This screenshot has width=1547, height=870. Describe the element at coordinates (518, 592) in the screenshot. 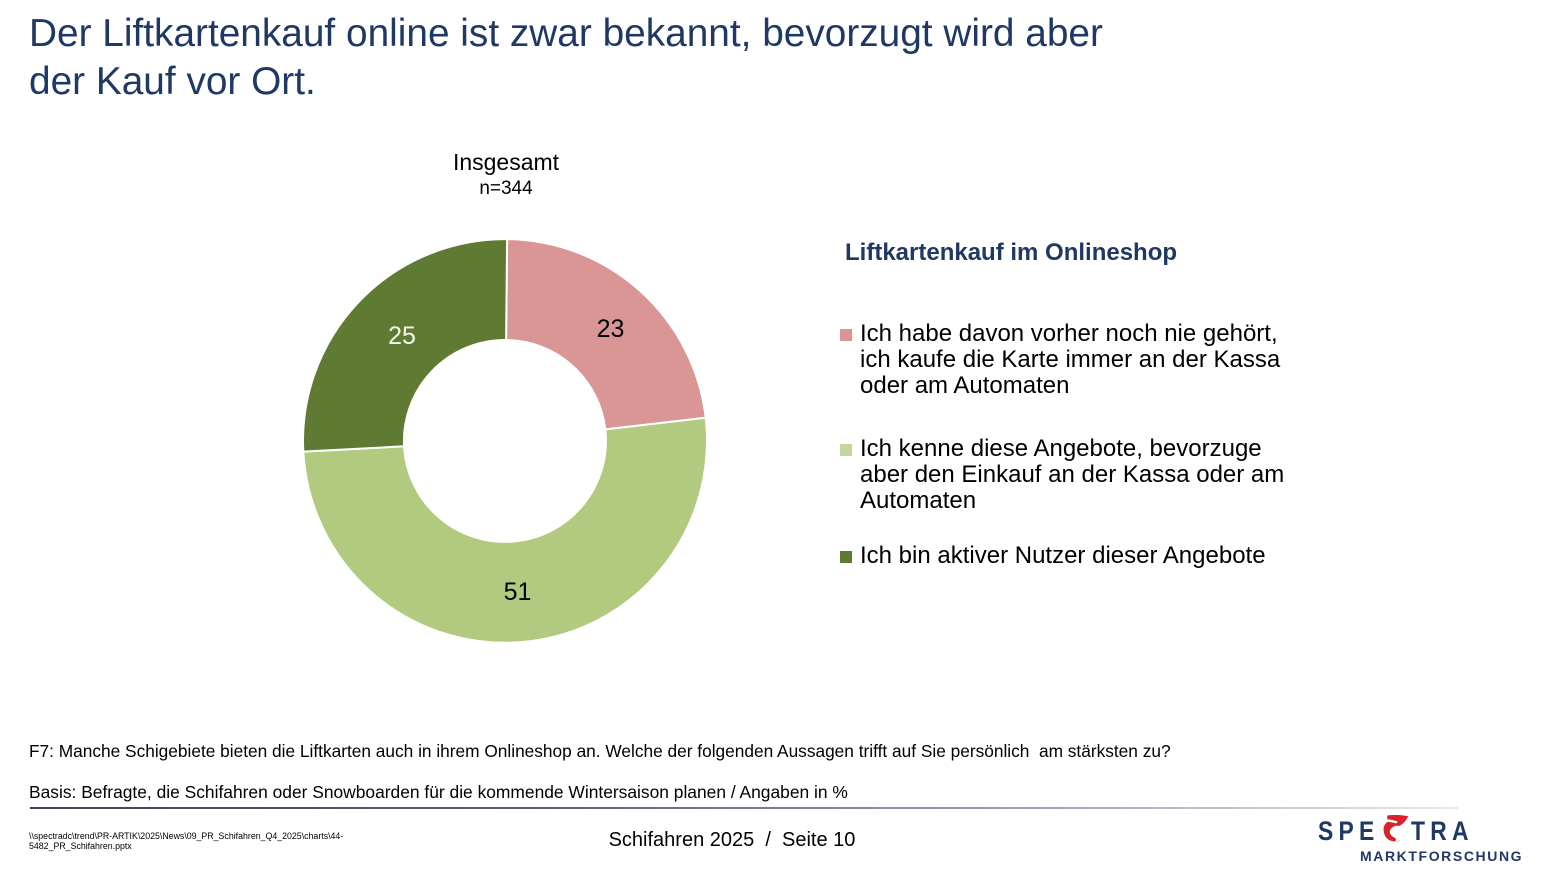

I see `svg-text: 51` at that location.